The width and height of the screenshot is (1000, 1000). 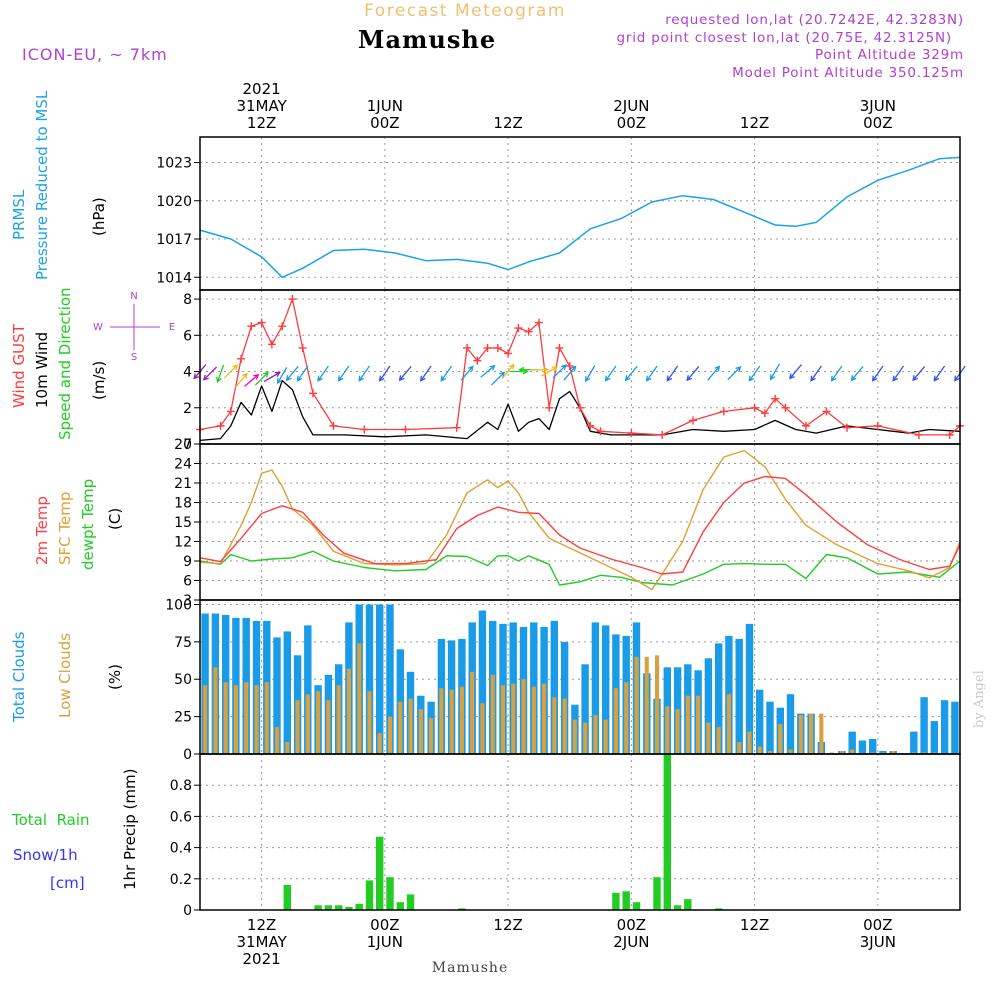 I want to click on speed-dir-label: Speed and Direction, so click(x=65, y=363).